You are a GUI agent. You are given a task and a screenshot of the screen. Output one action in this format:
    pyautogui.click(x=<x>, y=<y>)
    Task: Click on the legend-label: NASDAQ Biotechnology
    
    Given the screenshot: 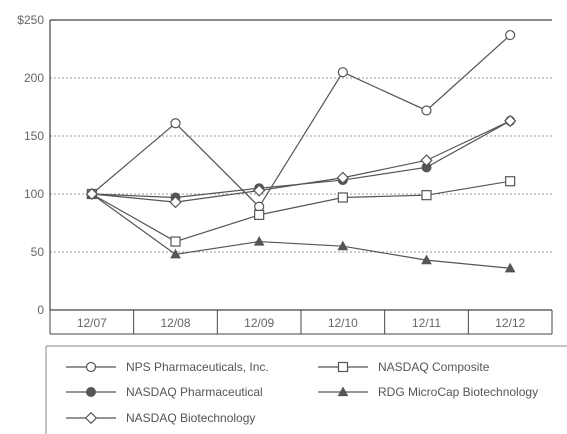 What is the action you would take?
    pyautogui.click(x=190, y=418)
    